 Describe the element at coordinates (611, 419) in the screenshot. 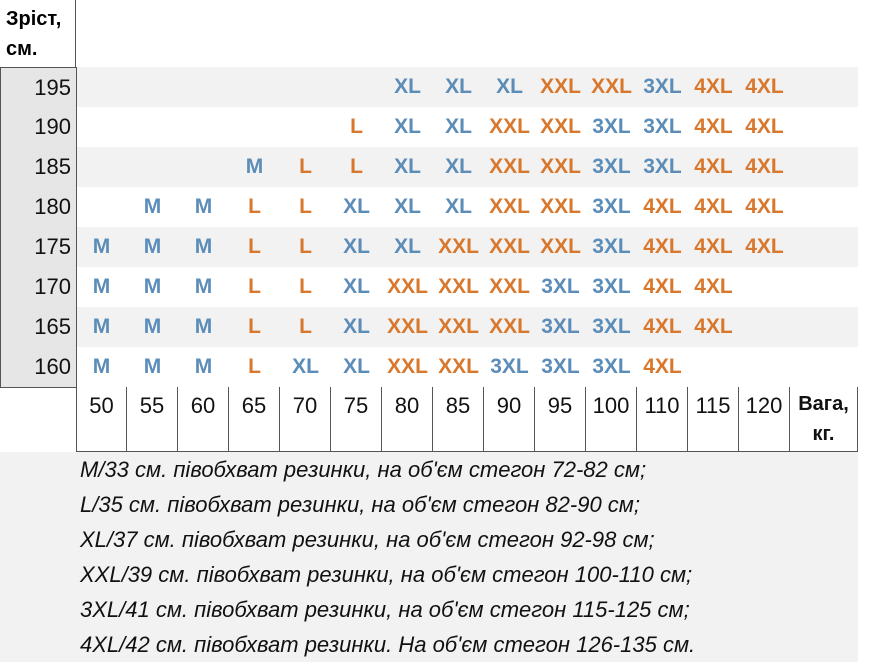

I see `weight-cell: 100` at that location.